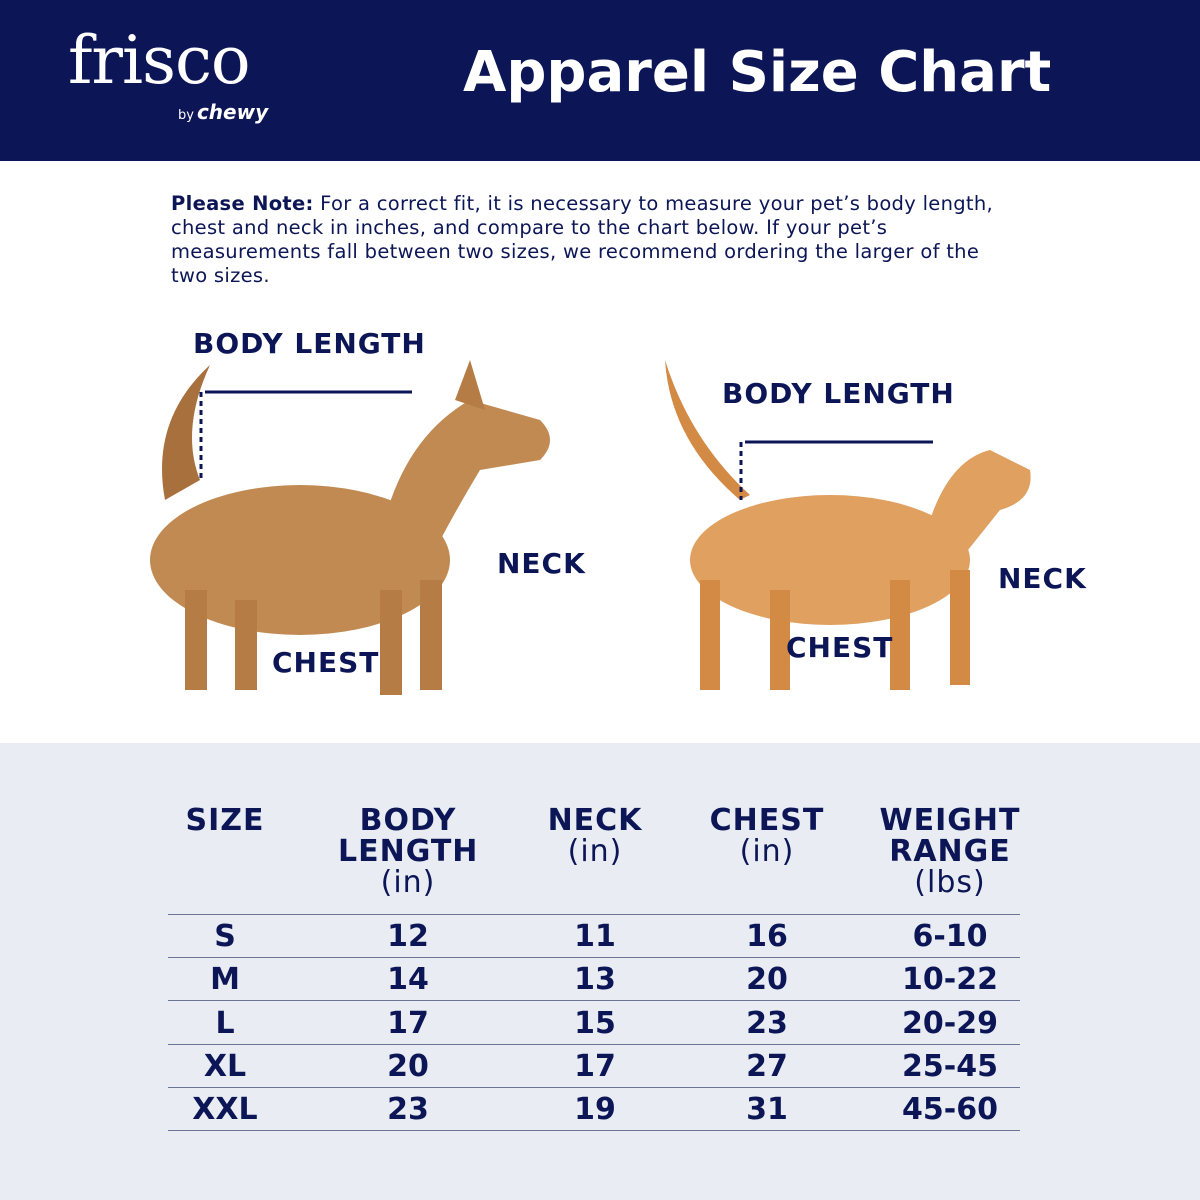  I want to click on frisco-logo: frisco, so click(159, 60).